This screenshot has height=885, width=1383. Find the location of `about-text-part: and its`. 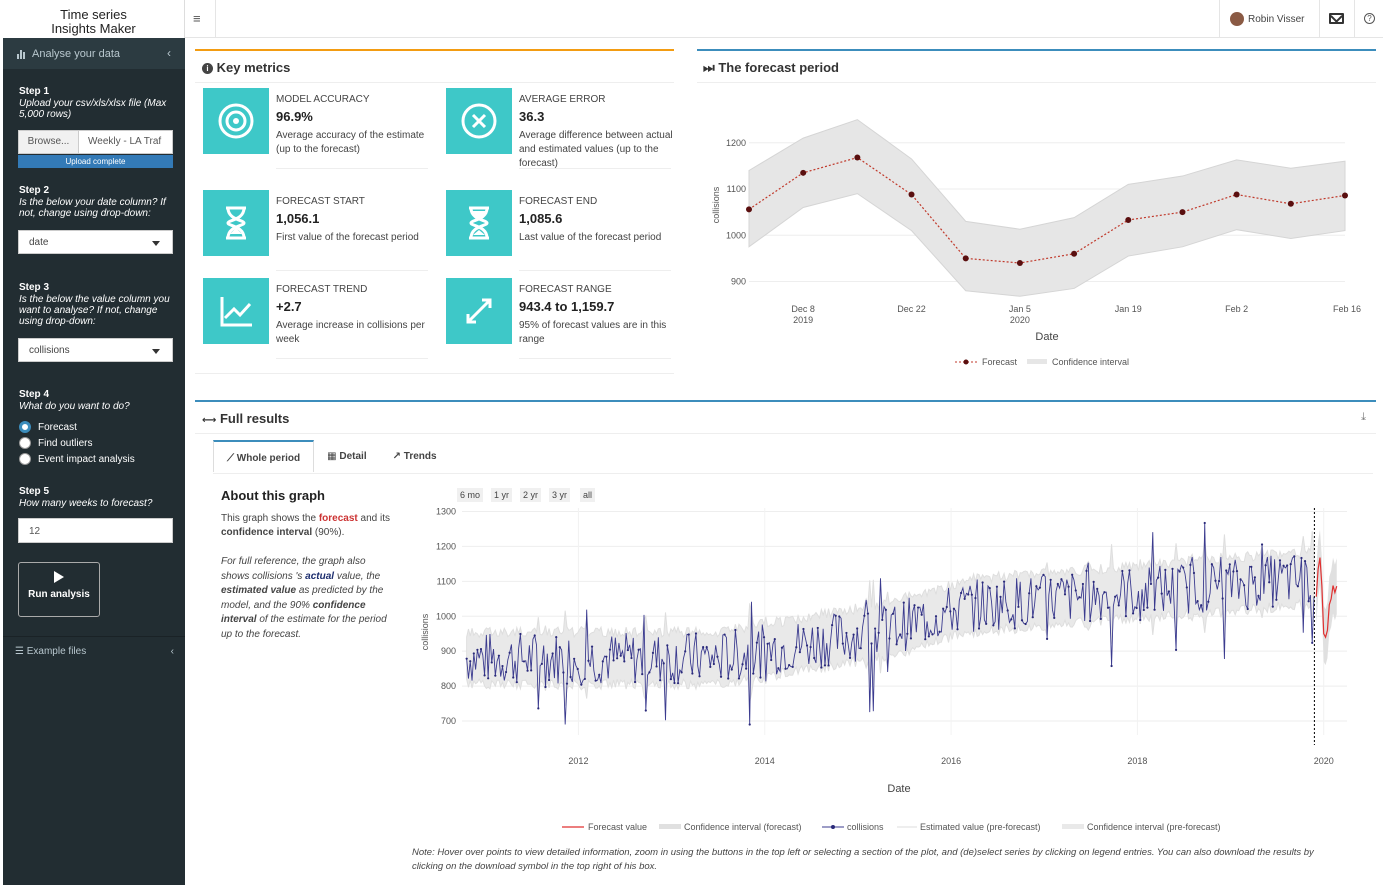

about-text-part: and its is located at coordinates (373, 518).